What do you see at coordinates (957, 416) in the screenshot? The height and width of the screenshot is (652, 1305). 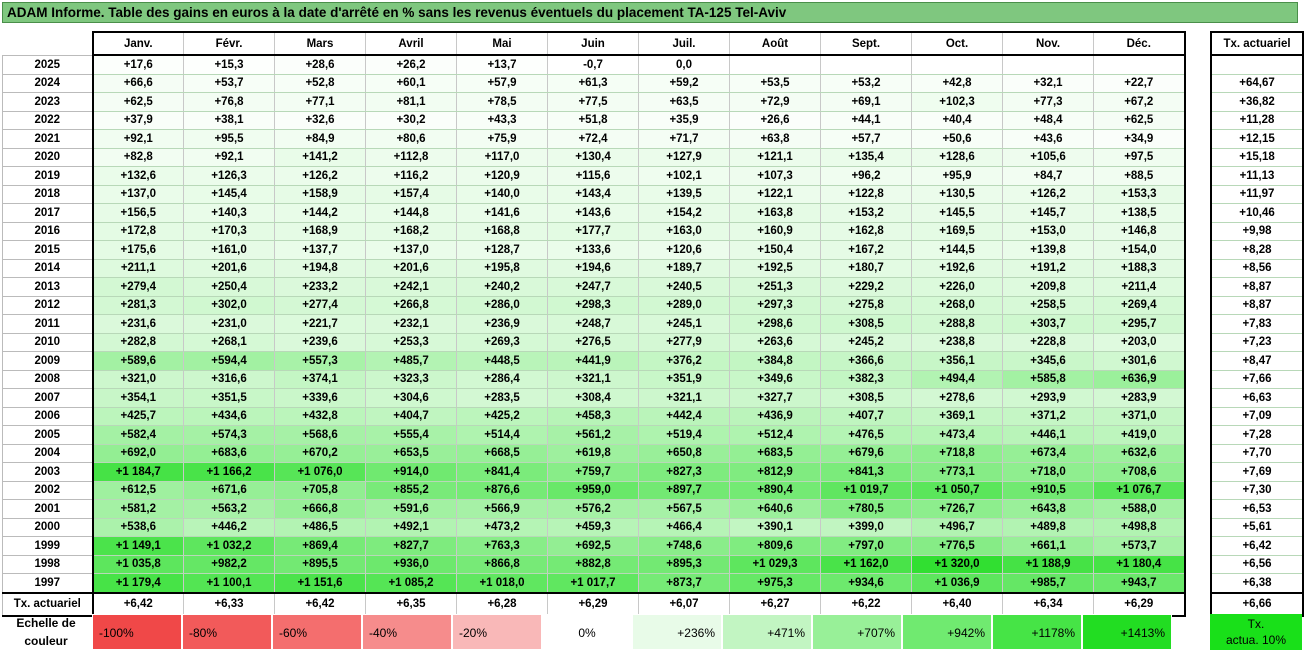 I see `gain-cell: +369,1` at bounding box center [957, 416].